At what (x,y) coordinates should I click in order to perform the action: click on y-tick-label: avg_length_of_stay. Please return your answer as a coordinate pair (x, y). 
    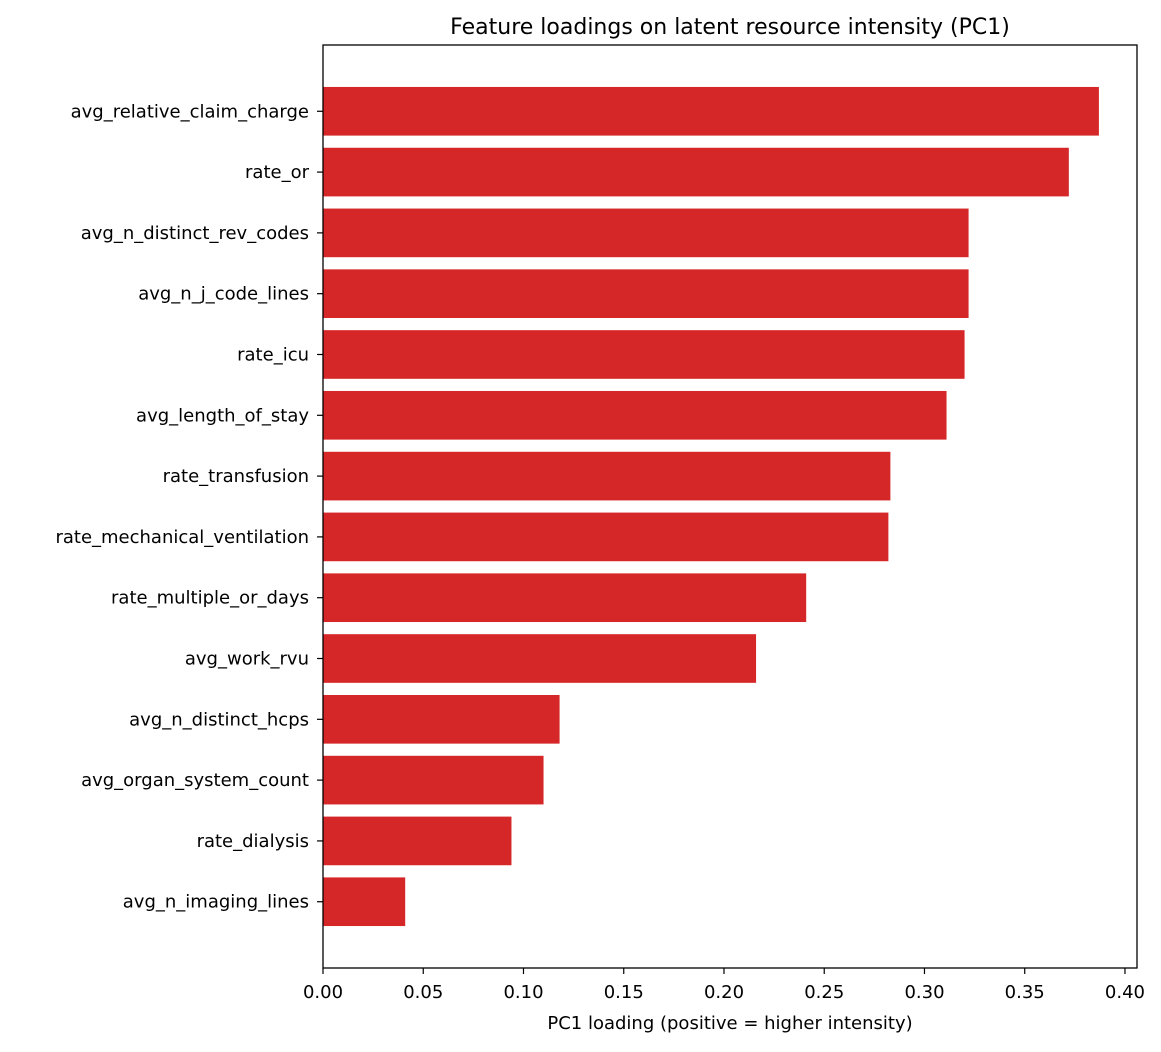
    Looking at the image, I should click on (222, 415).